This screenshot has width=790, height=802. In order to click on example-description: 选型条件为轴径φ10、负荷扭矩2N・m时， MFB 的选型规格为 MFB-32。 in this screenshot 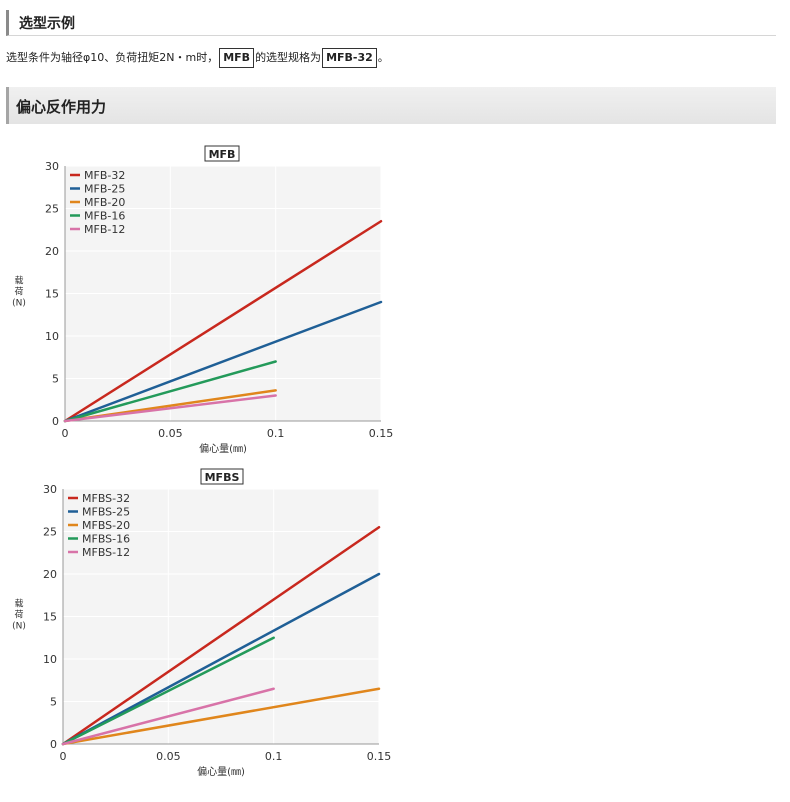, I will do `click(197, 58)`.